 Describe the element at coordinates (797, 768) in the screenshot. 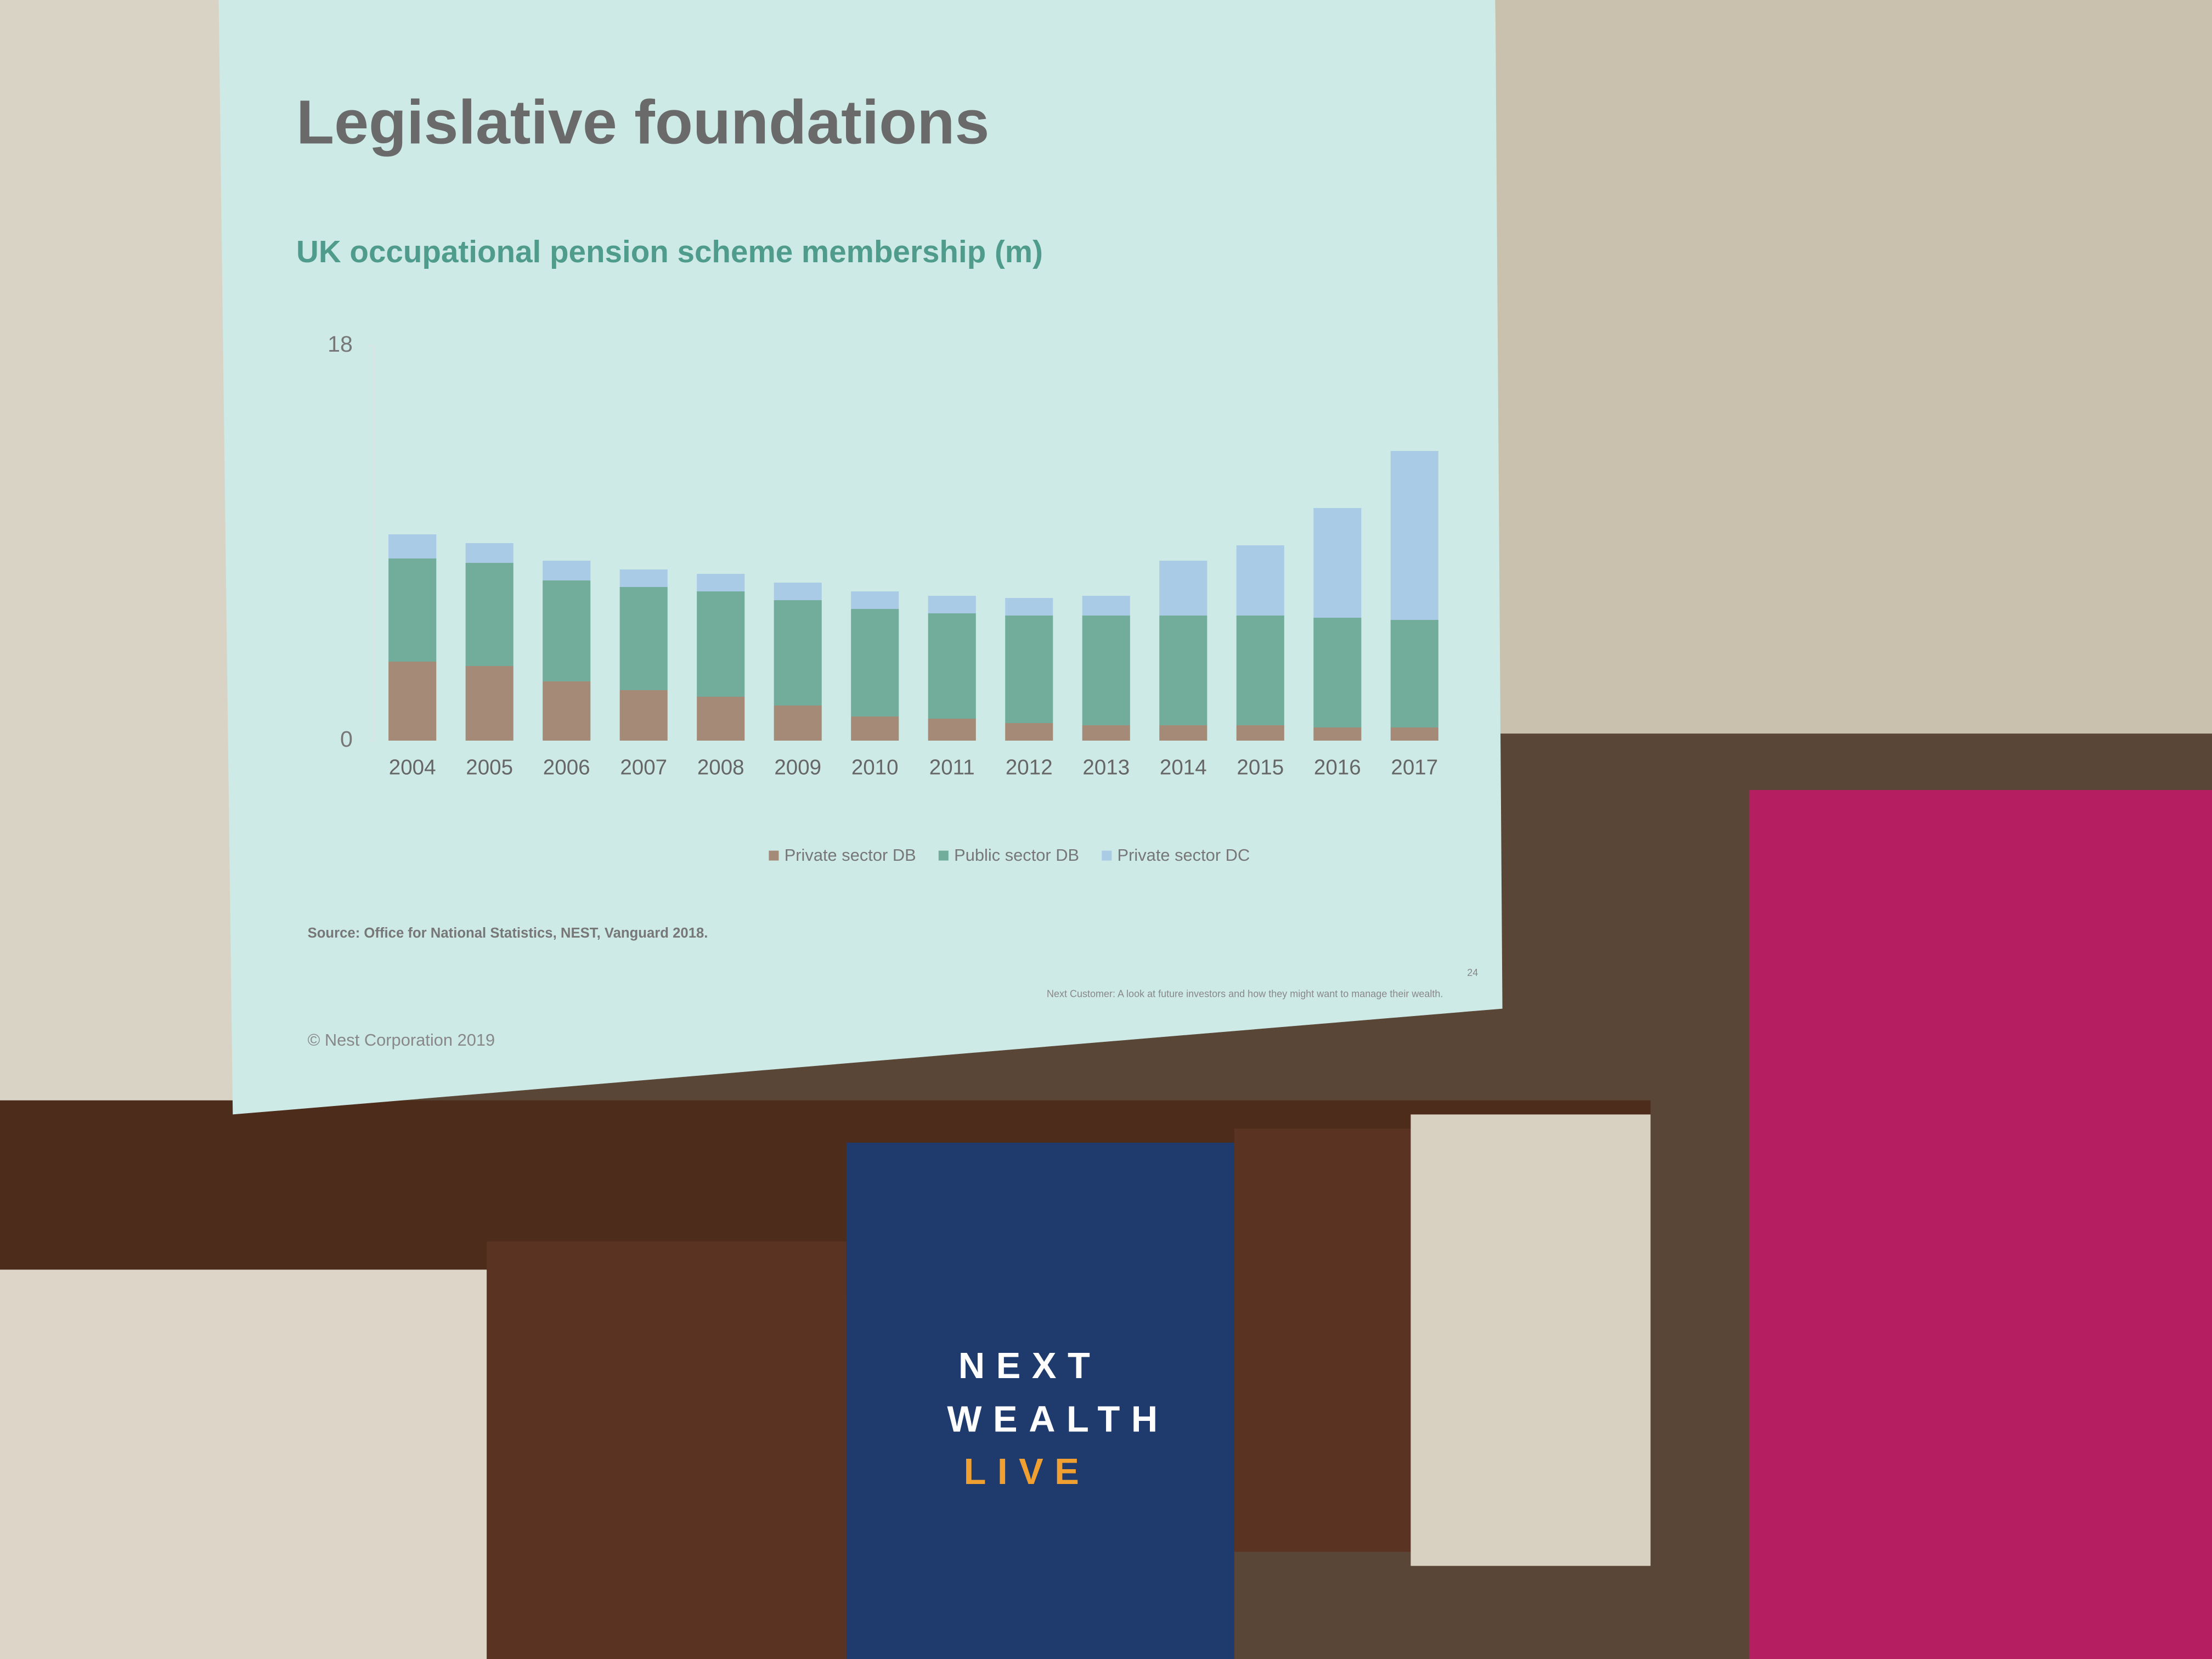

I see `x-tick-label: 2009` at that location.